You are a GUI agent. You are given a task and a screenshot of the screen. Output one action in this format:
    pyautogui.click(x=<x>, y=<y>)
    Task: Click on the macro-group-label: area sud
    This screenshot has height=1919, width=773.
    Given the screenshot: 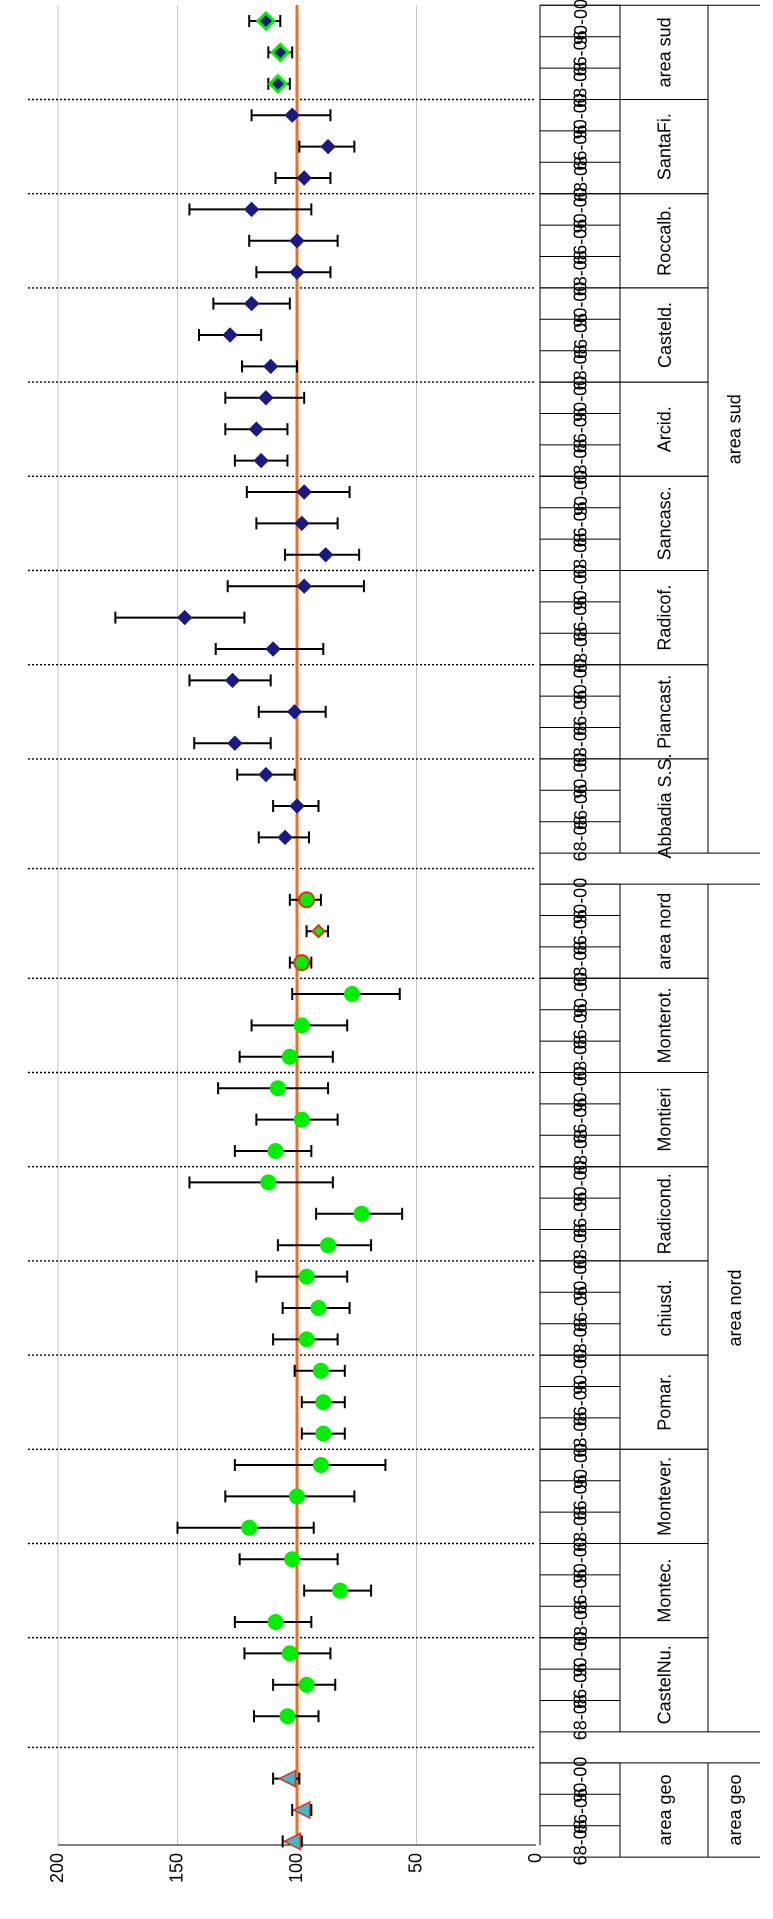 What is the action you would take?
    pyautogui.click(x=735, y=429)
    